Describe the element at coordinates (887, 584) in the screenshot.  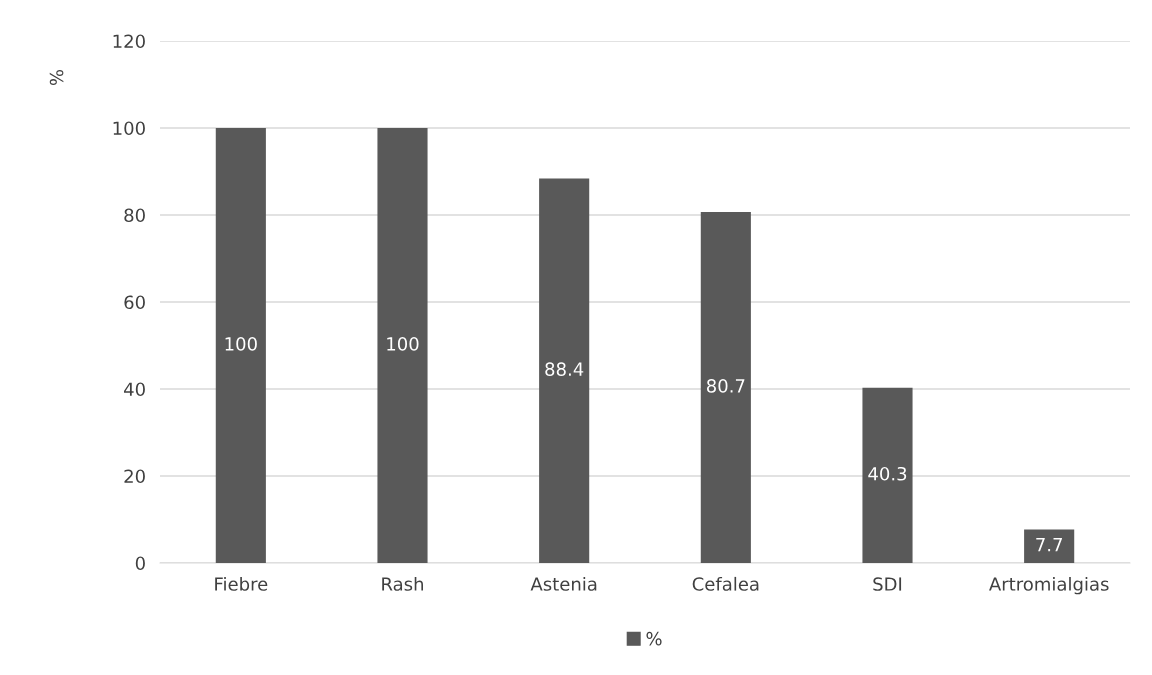
I see `x-tick-label: SDI` at that location.